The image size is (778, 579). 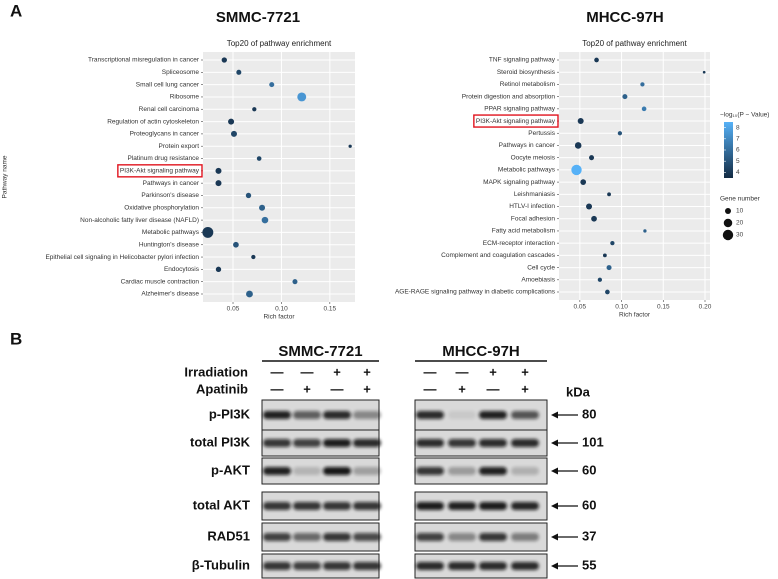 I want to click on highlight-box, so click(x=160, y=171).